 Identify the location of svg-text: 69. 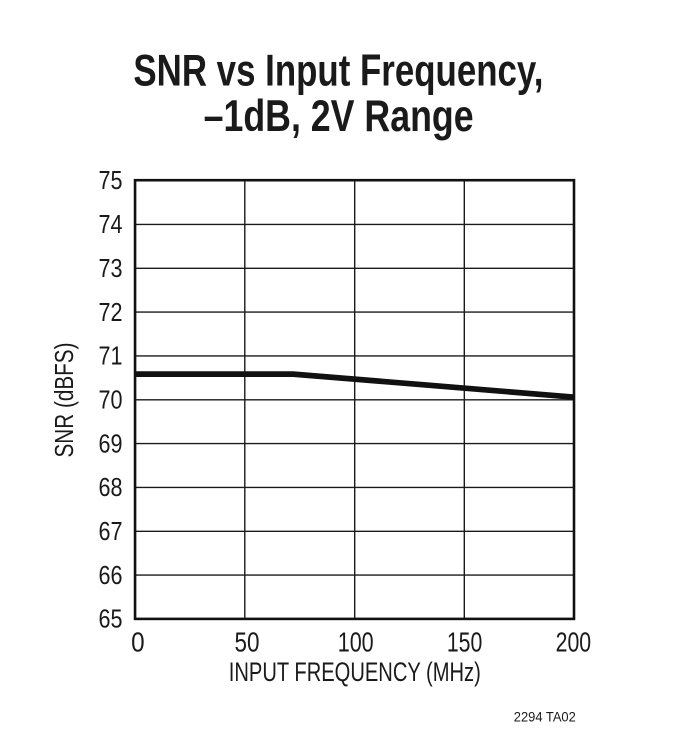
(111, 443).